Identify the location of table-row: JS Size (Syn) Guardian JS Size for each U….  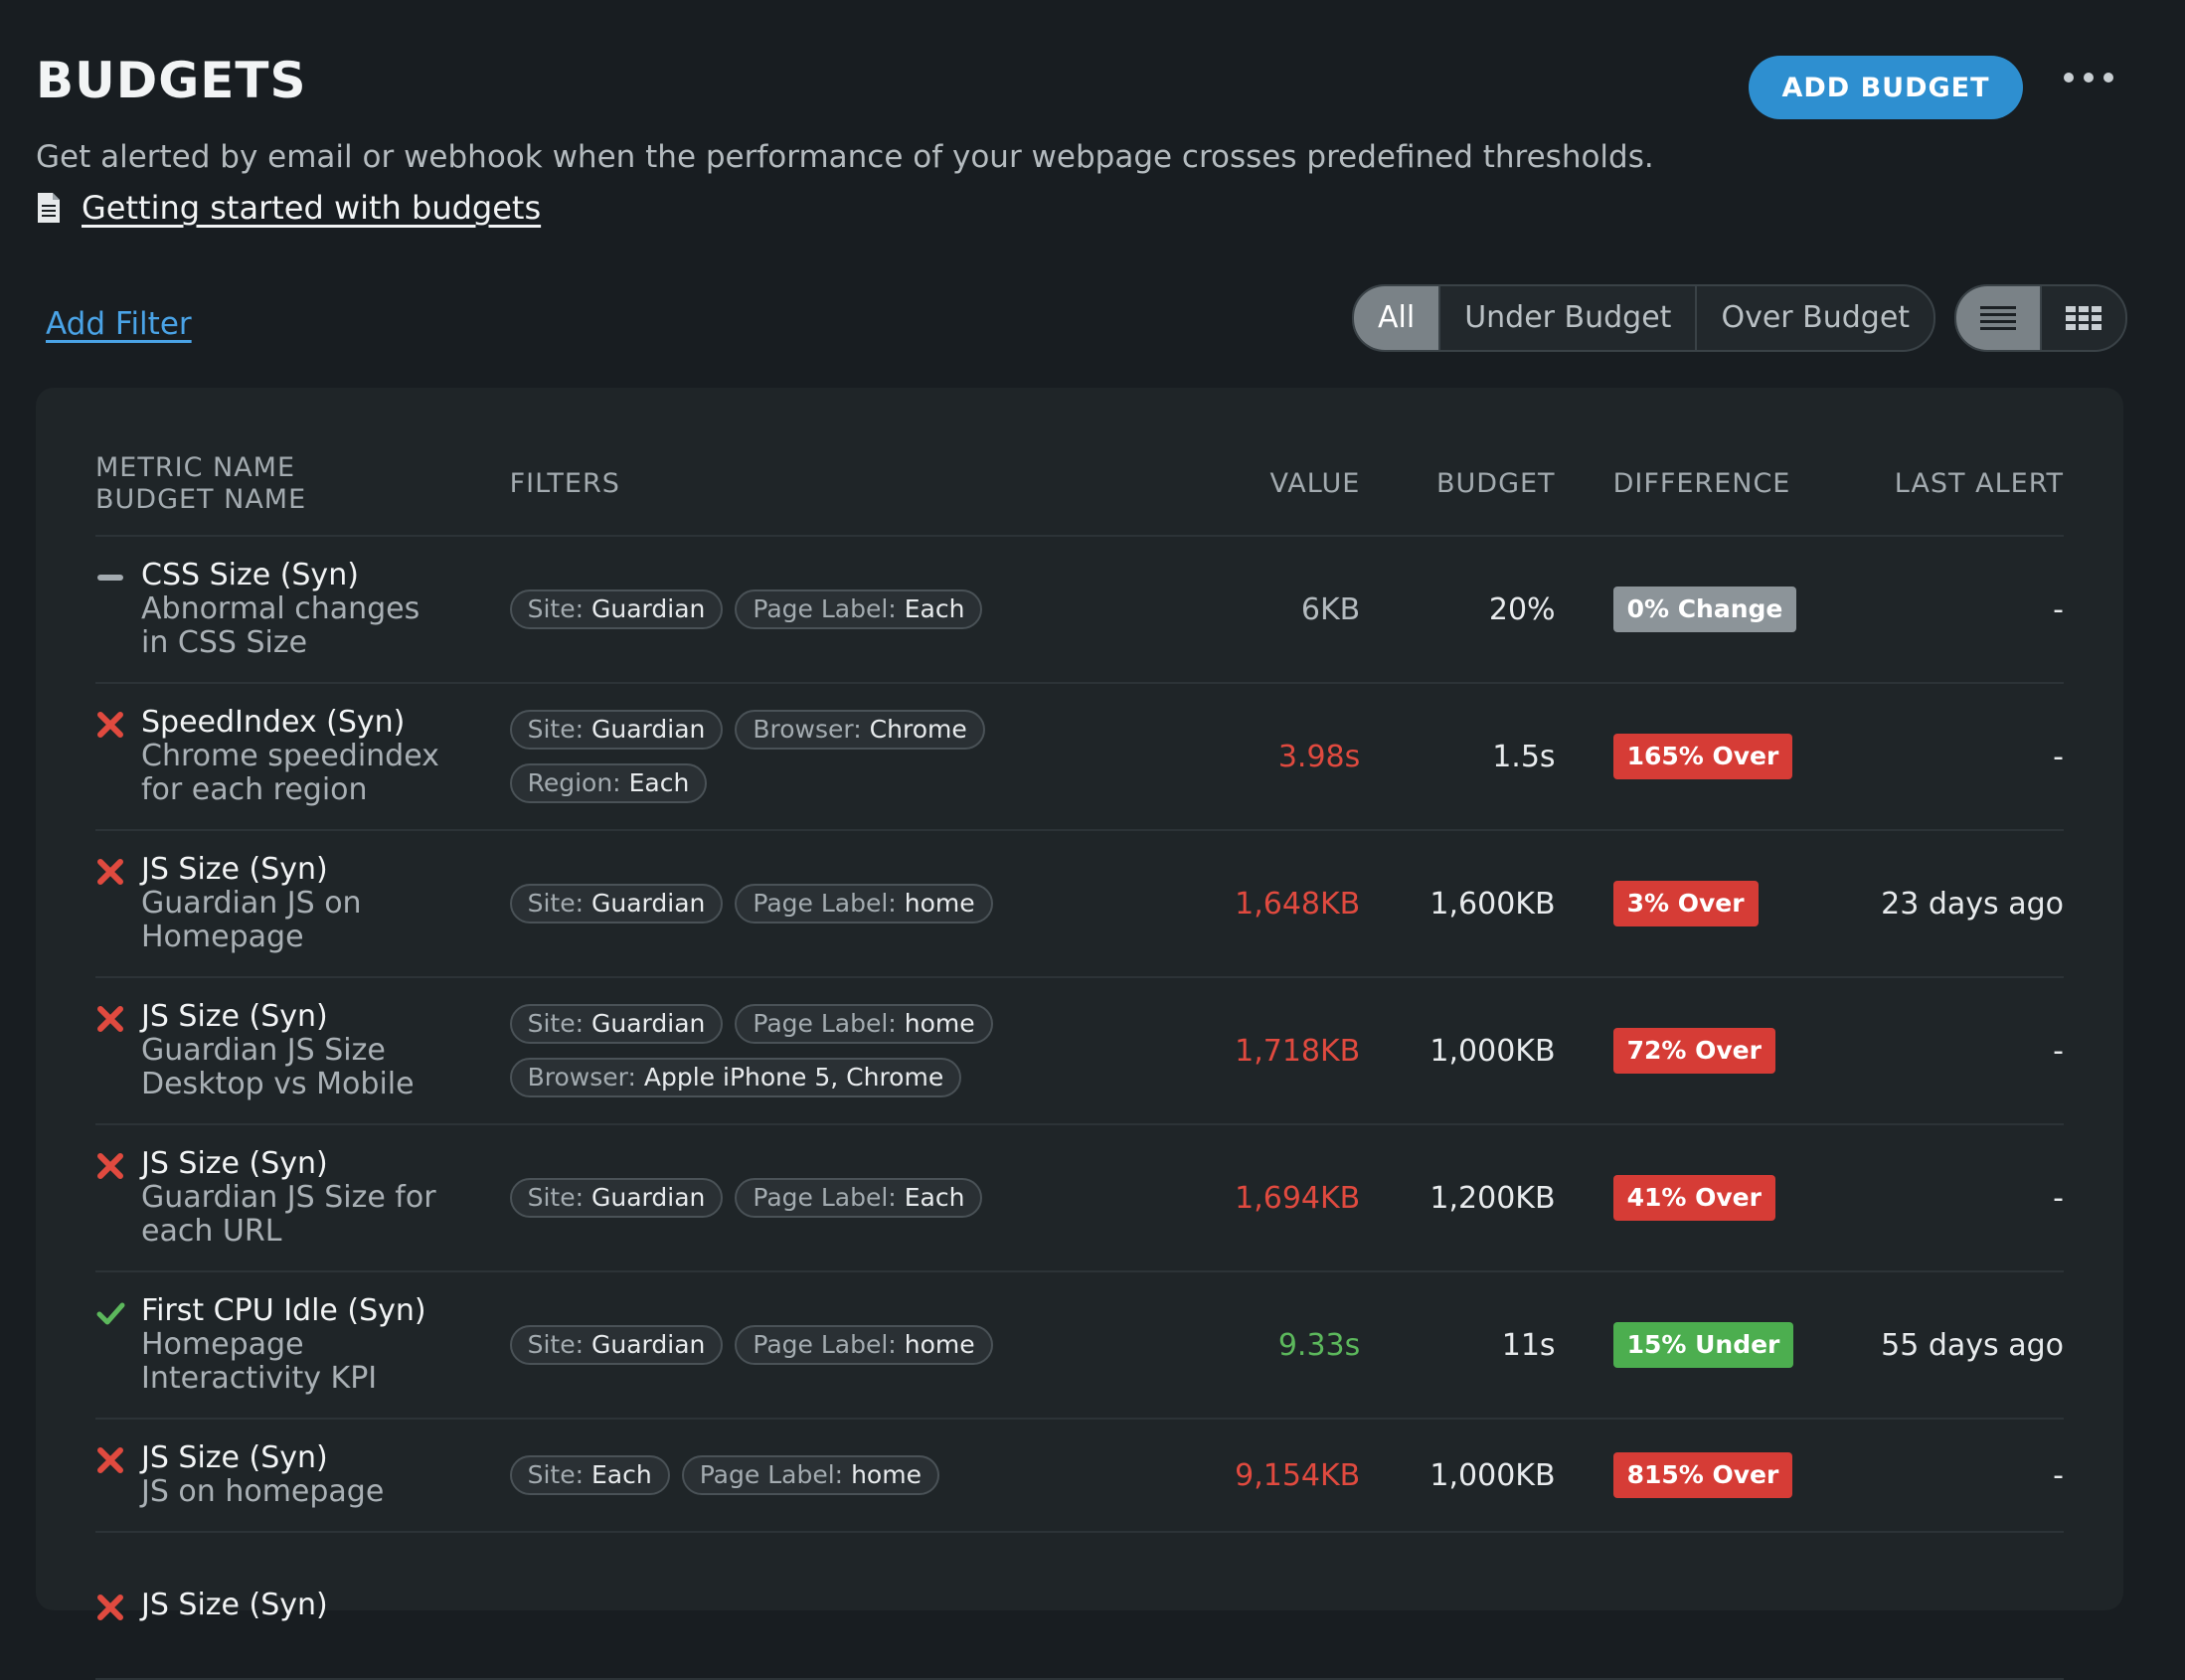
(1080, 1198).